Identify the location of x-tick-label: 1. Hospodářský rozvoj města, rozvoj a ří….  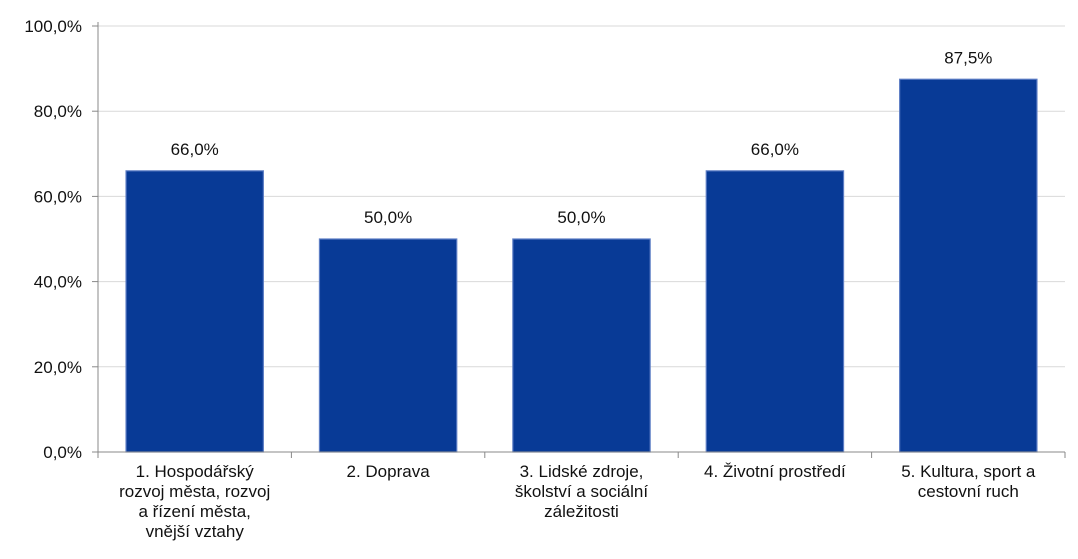
(195, 501).